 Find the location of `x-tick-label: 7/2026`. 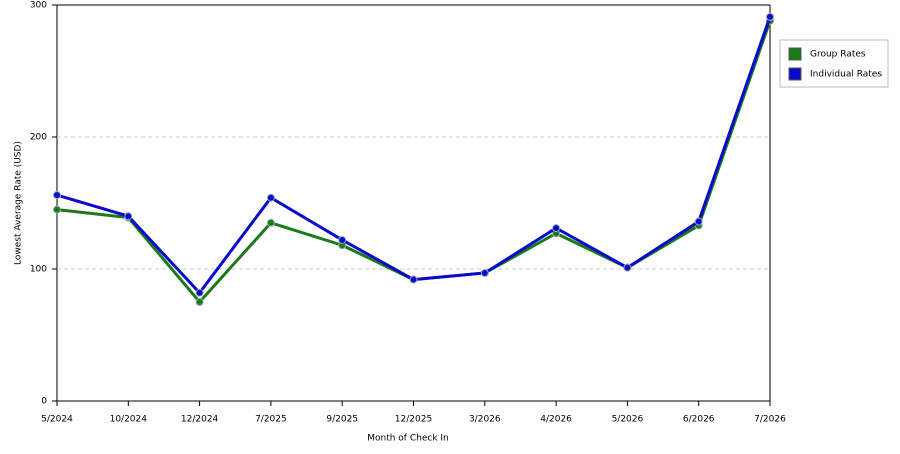

x-tick-label: 7/2026 is located at coordinates (770, 420).